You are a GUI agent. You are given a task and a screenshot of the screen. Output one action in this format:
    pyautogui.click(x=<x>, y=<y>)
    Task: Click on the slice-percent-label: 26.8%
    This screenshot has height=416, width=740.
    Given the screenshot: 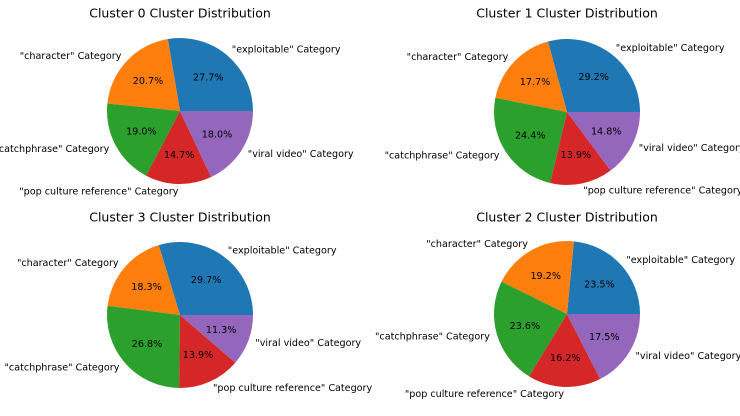 What is the action you would take?
    pyautogui.click(x=147, y=344)
    